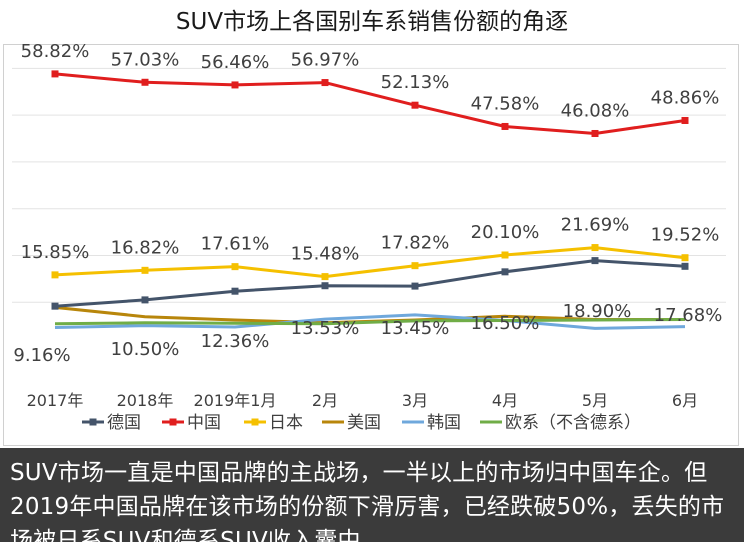  Describe the element at coordinates (505, 400) in the screenshot. I see `x-tick-label: 4月` at that location.